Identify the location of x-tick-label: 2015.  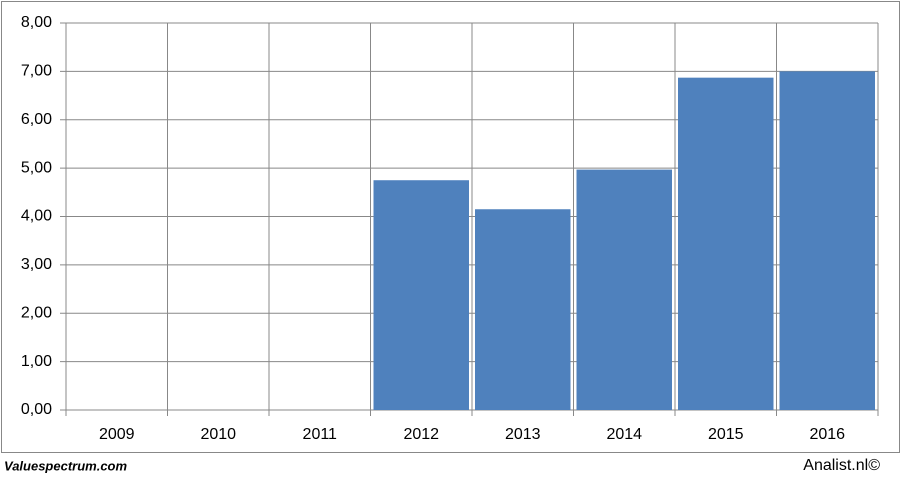
(726, 434).